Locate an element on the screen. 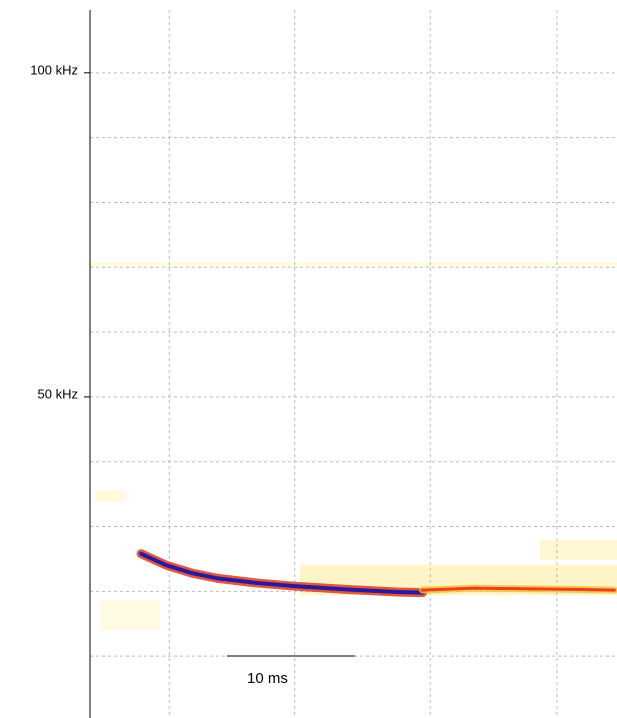 The width and height of the screenshot is (617, 718). y-tick-label: 50 kHz is located at coordinates (58, 393).